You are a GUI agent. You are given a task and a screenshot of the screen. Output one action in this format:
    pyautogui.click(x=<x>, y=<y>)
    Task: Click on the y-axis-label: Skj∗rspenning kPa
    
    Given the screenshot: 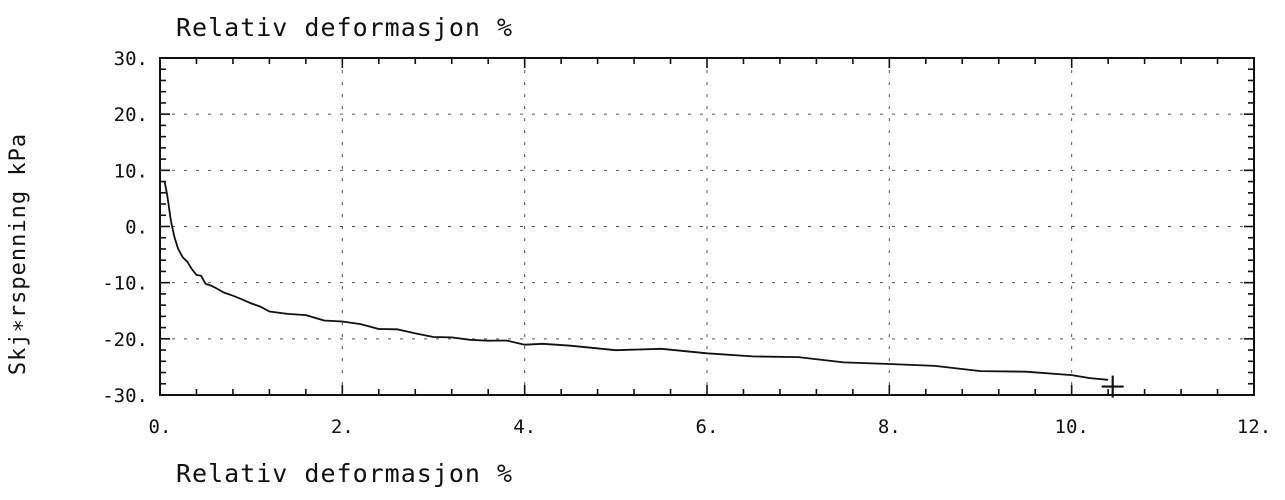 What is the action you would take?
    pyautogui.click(x=18, y=254)
    